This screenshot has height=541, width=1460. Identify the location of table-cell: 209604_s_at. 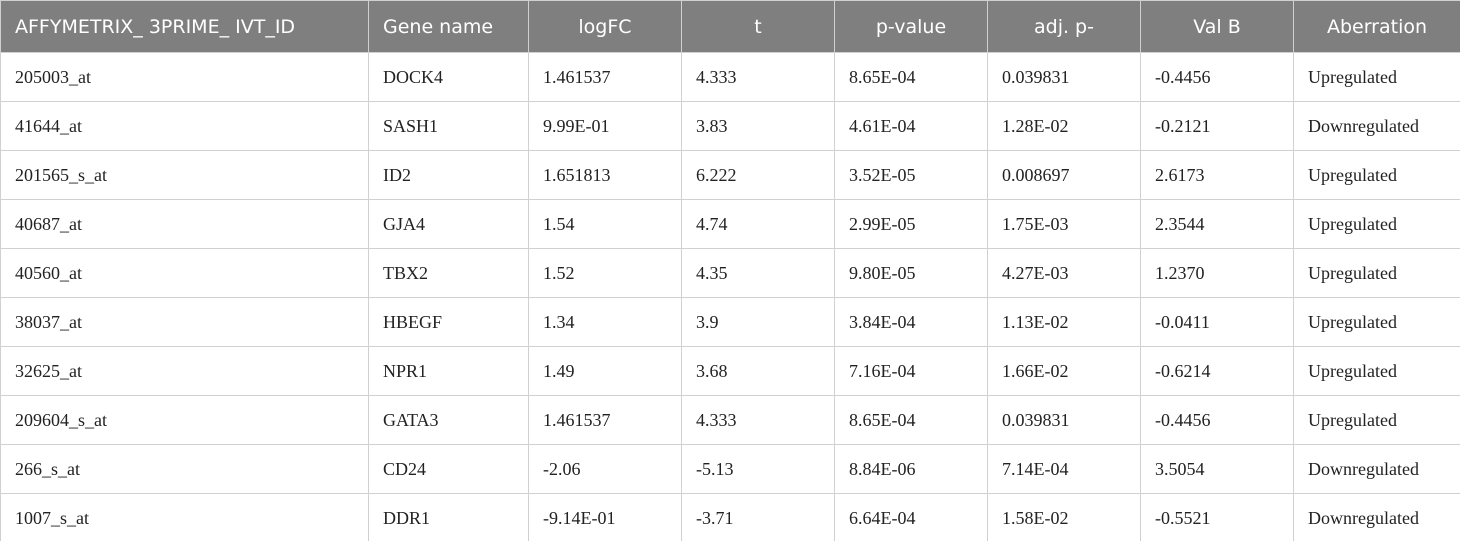
(184, 420).